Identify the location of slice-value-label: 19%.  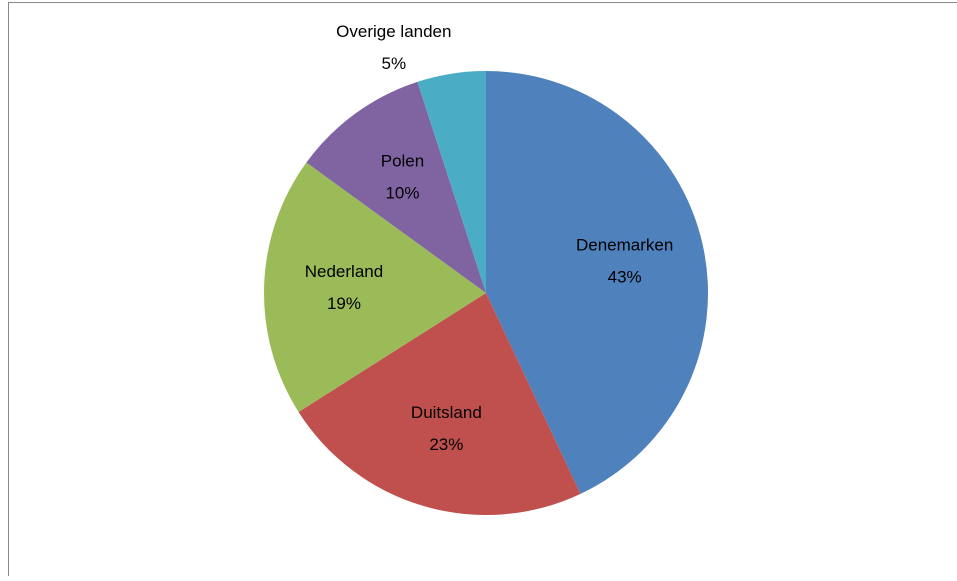
(344, 303).